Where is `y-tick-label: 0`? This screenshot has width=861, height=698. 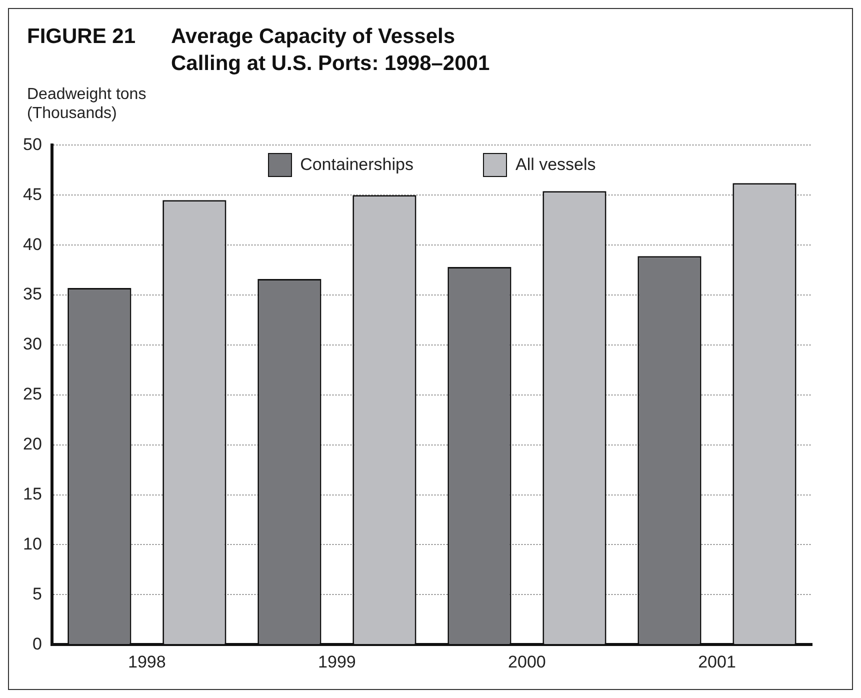 y-tick-label: 0 is located at coordinates (37, 644).